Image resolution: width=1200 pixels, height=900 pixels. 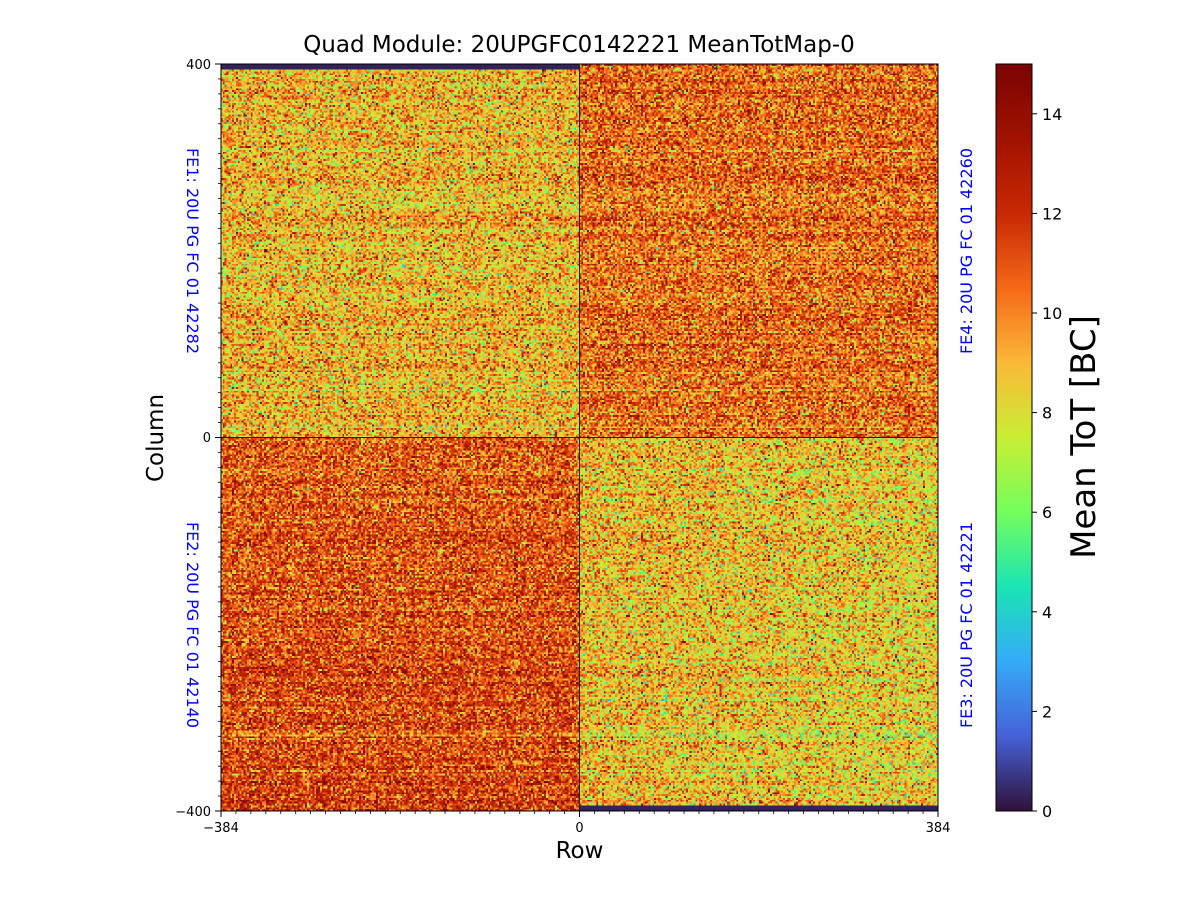 What do you see at coordinates (156, 438) in the screenshot?
I see `y-axis-title: Column` at bounding box center [156, 438].